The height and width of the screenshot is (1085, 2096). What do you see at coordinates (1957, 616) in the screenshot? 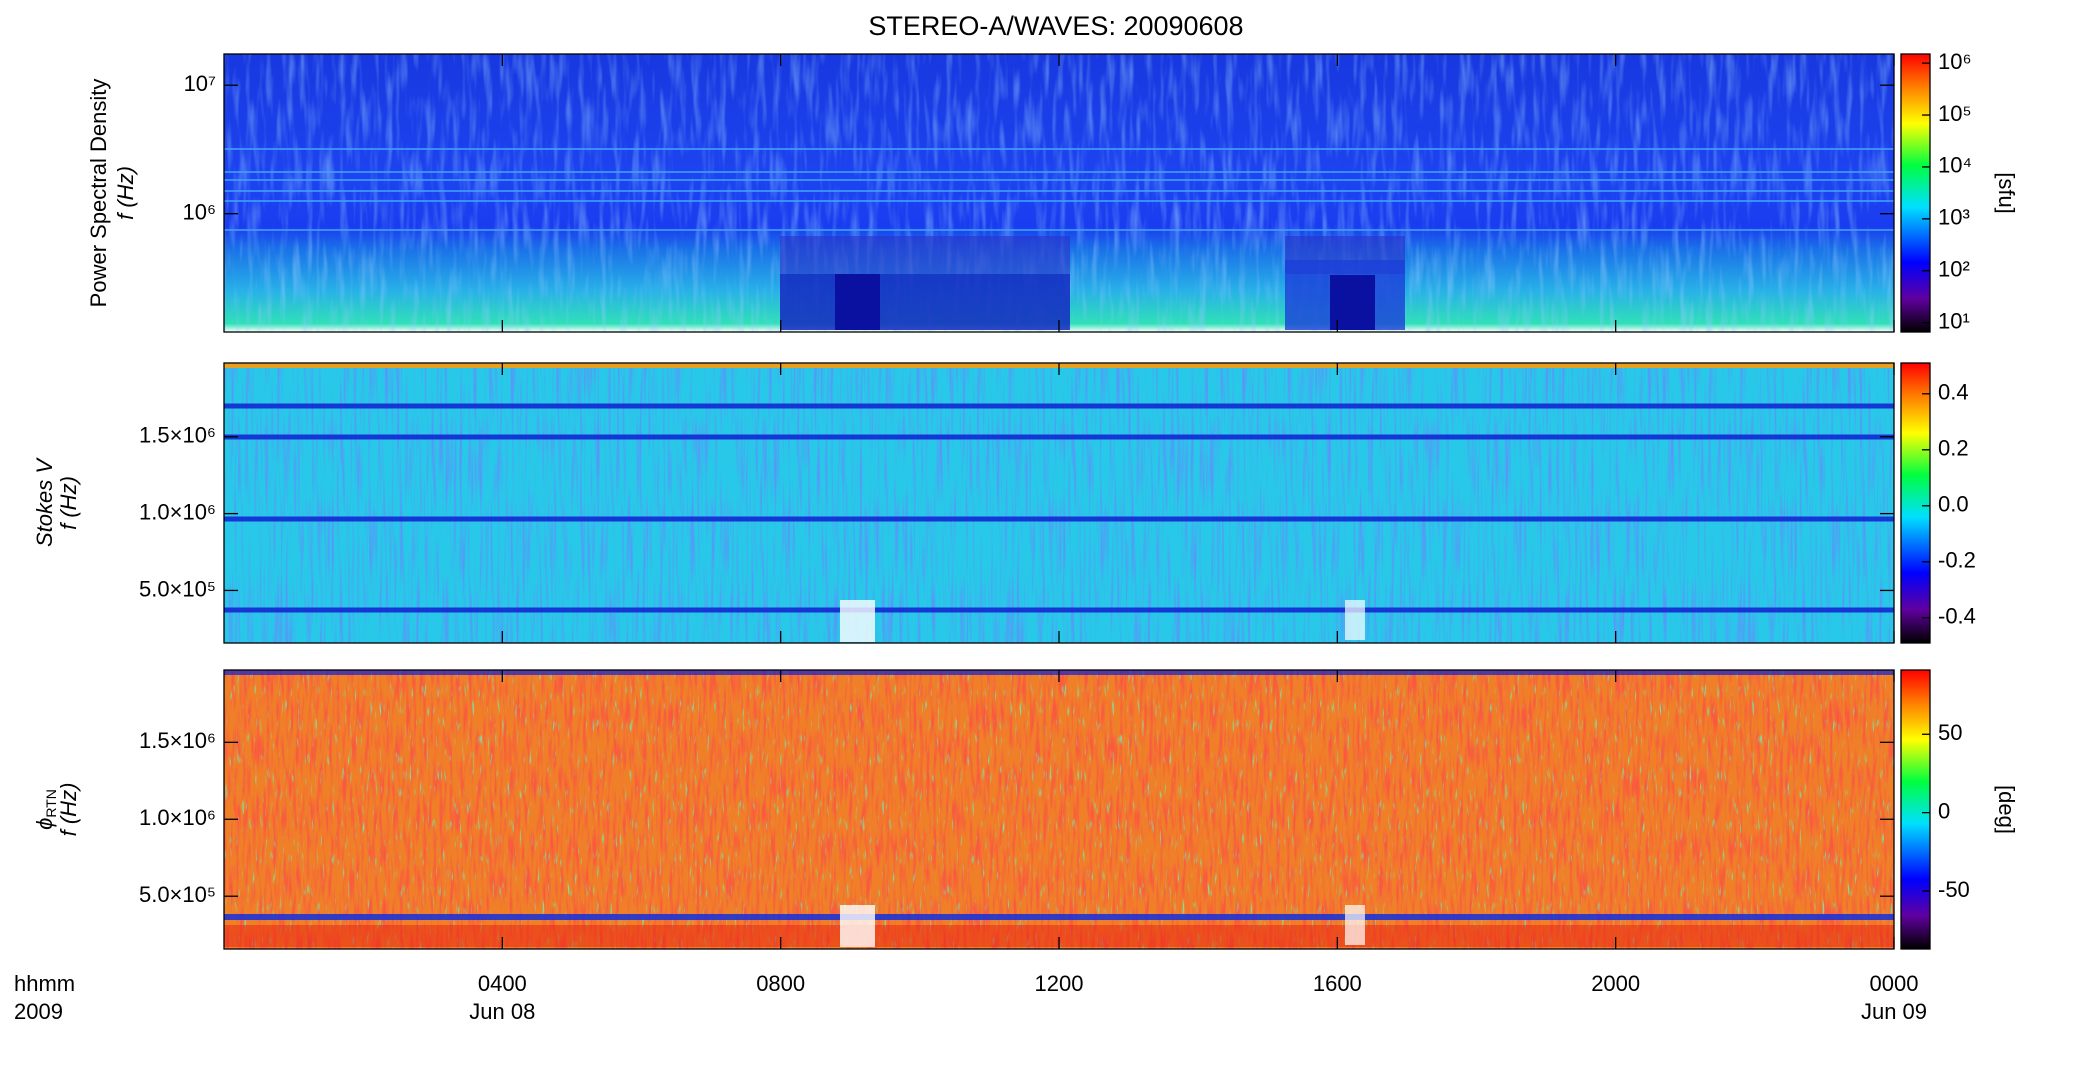
I see `colorbar-tick-label: -0.4` at bounding box center [1957, 616].